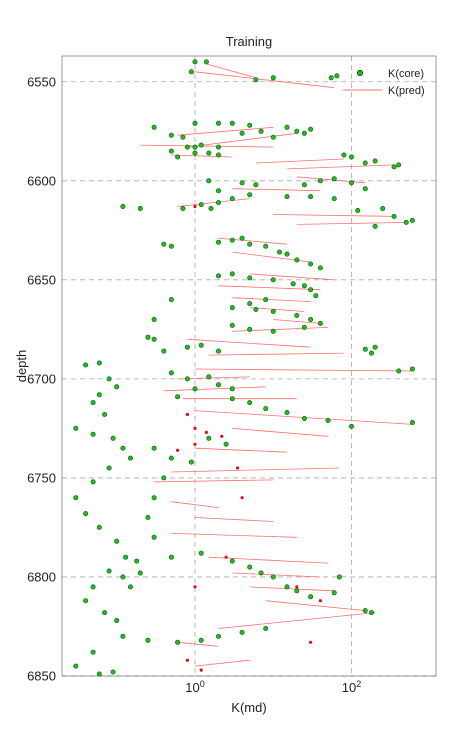 Image resolution: width=474 pixels, height=756 pixels. What do you see at coordinates (194, 687) in the screenshot?
I see `x-tick-label: 100` at bounding box center [194, 687].